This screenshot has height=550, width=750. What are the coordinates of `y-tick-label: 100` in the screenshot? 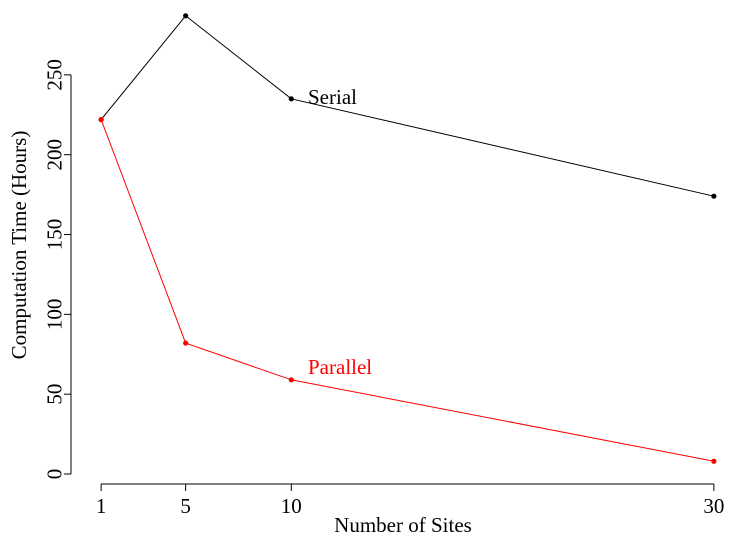 It's located at (54, 315).